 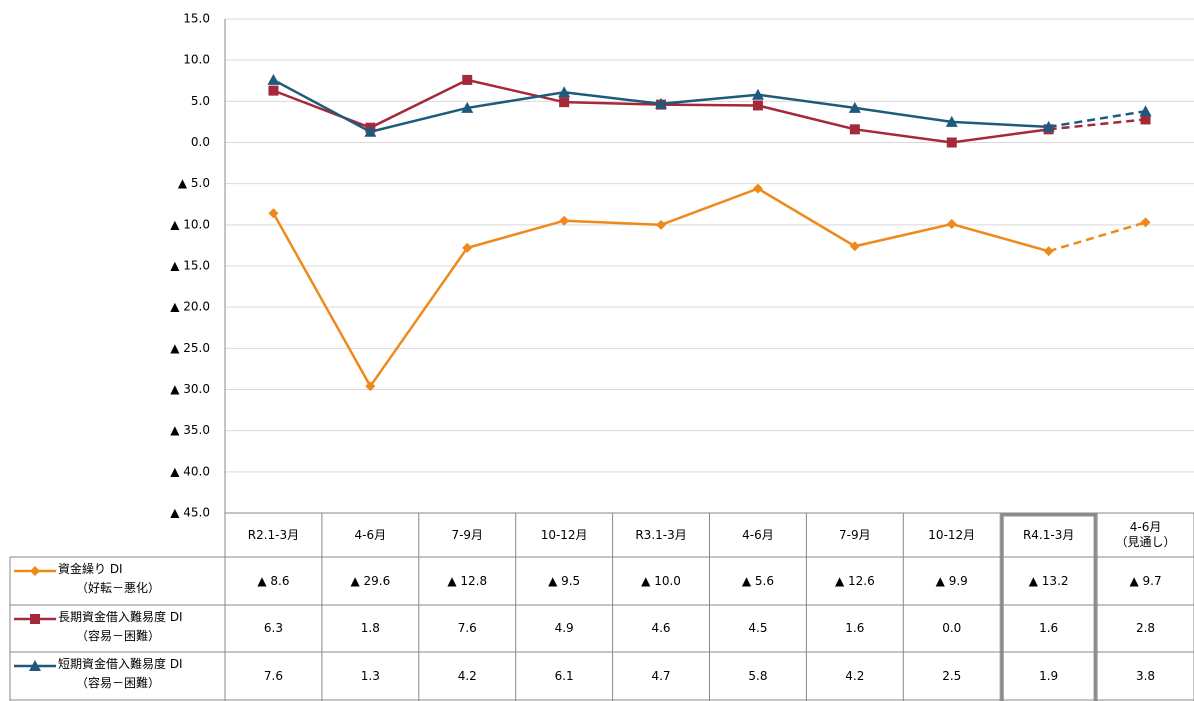 What do you see at coordinates (117, 587) in the screenshot?
I see `legend-sublabel: （好転－悪化）` at bounding box center [117, 587].